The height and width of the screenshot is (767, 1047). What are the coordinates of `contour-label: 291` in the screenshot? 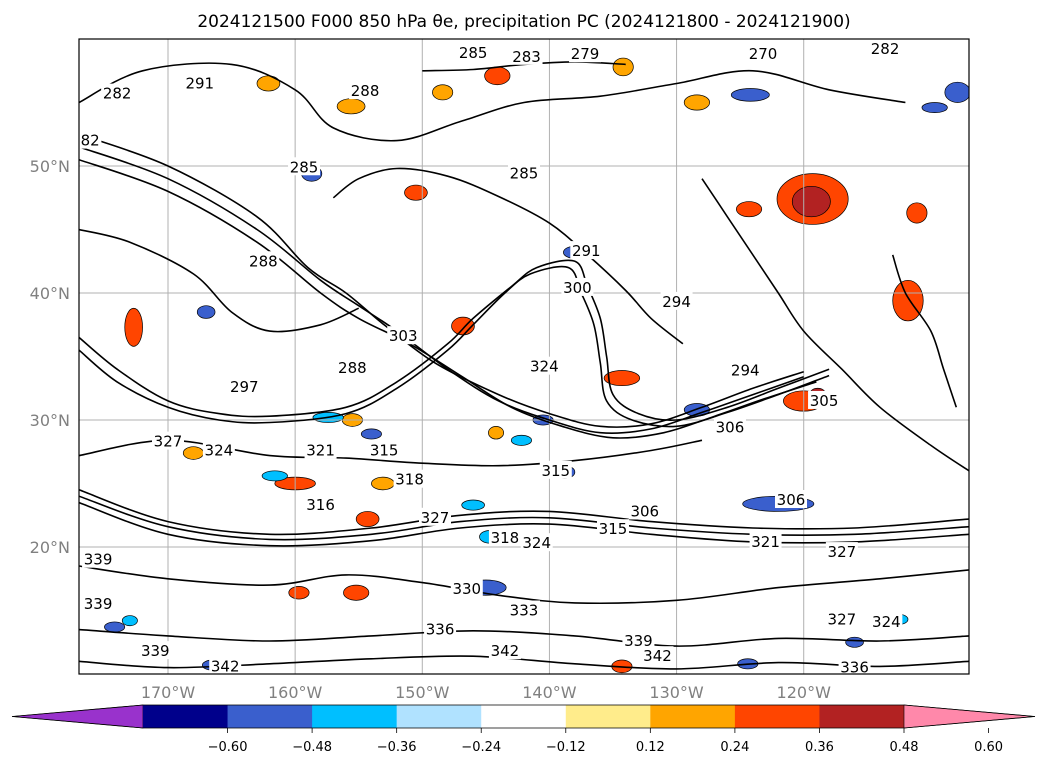 It's located at (199, 83).